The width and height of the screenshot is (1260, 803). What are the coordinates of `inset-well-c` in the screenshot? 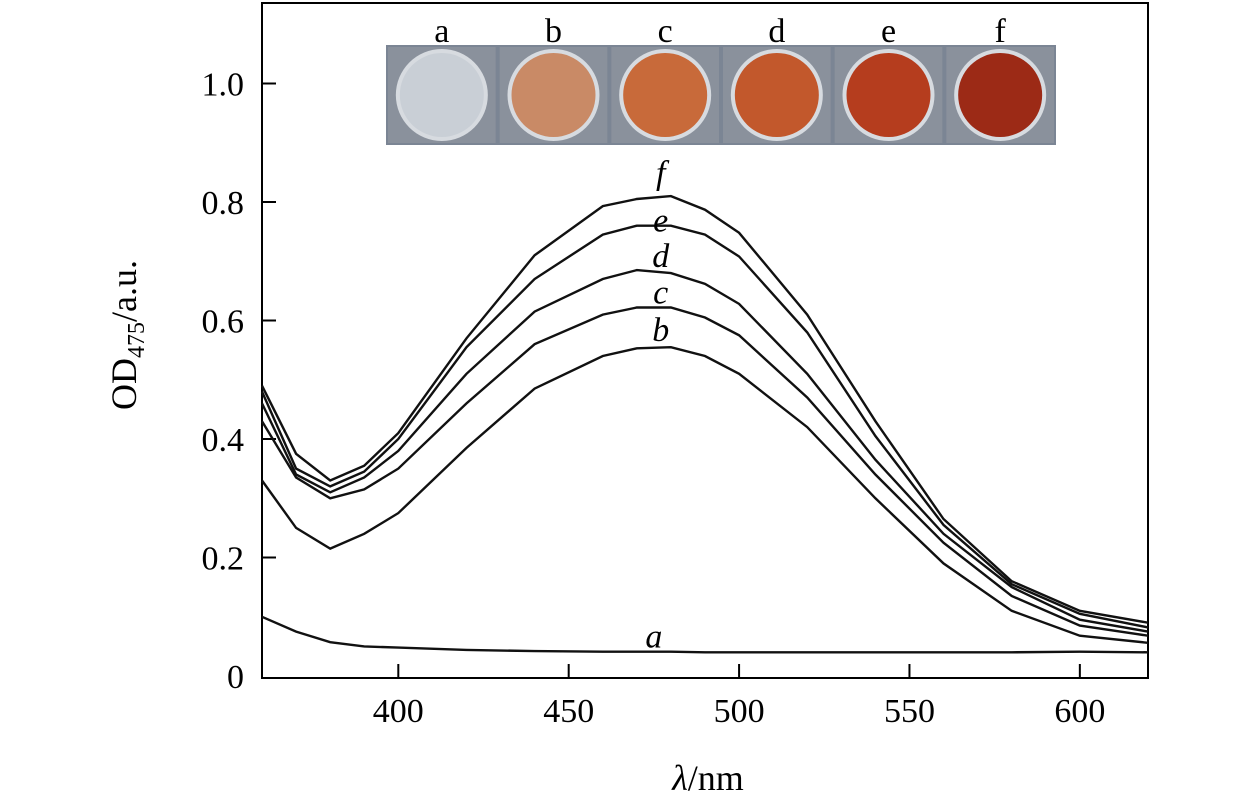 It's located at (665, 95).